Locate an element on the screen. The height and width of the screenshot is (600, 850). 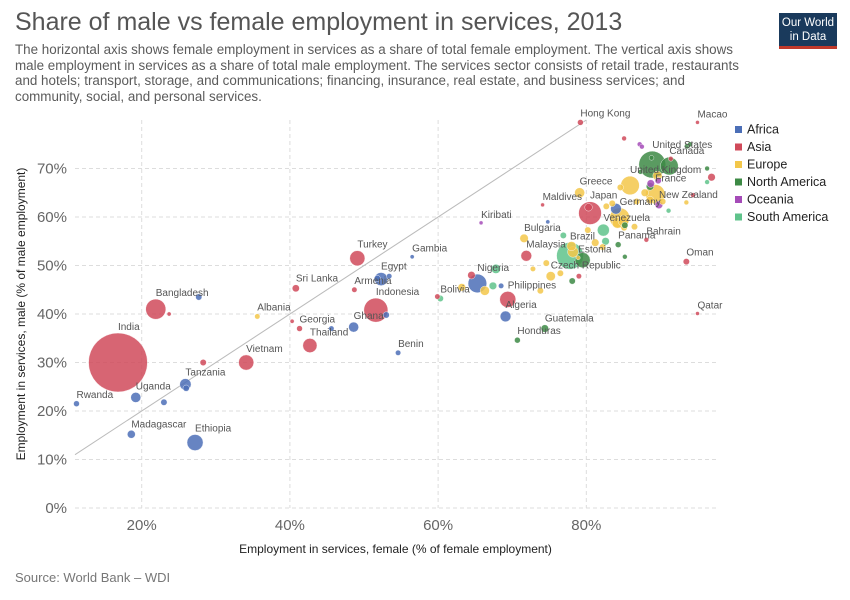
legend-item: Asia is located at coordinates (759, 147).